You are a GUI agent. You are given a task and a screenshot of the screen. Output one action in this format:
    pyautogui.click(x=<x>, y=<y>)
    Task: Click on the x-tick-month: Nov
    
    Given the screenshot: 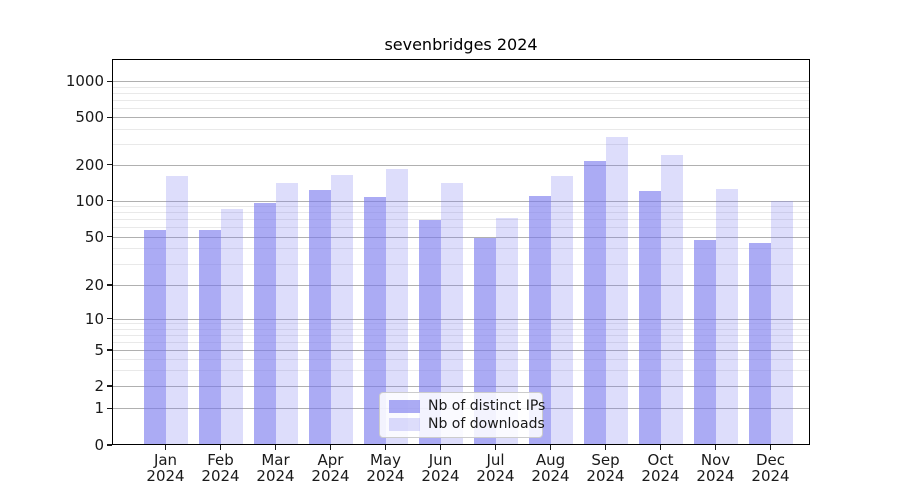 What is the action you would take?
    pyautogui.click(x=715, y=460)
    